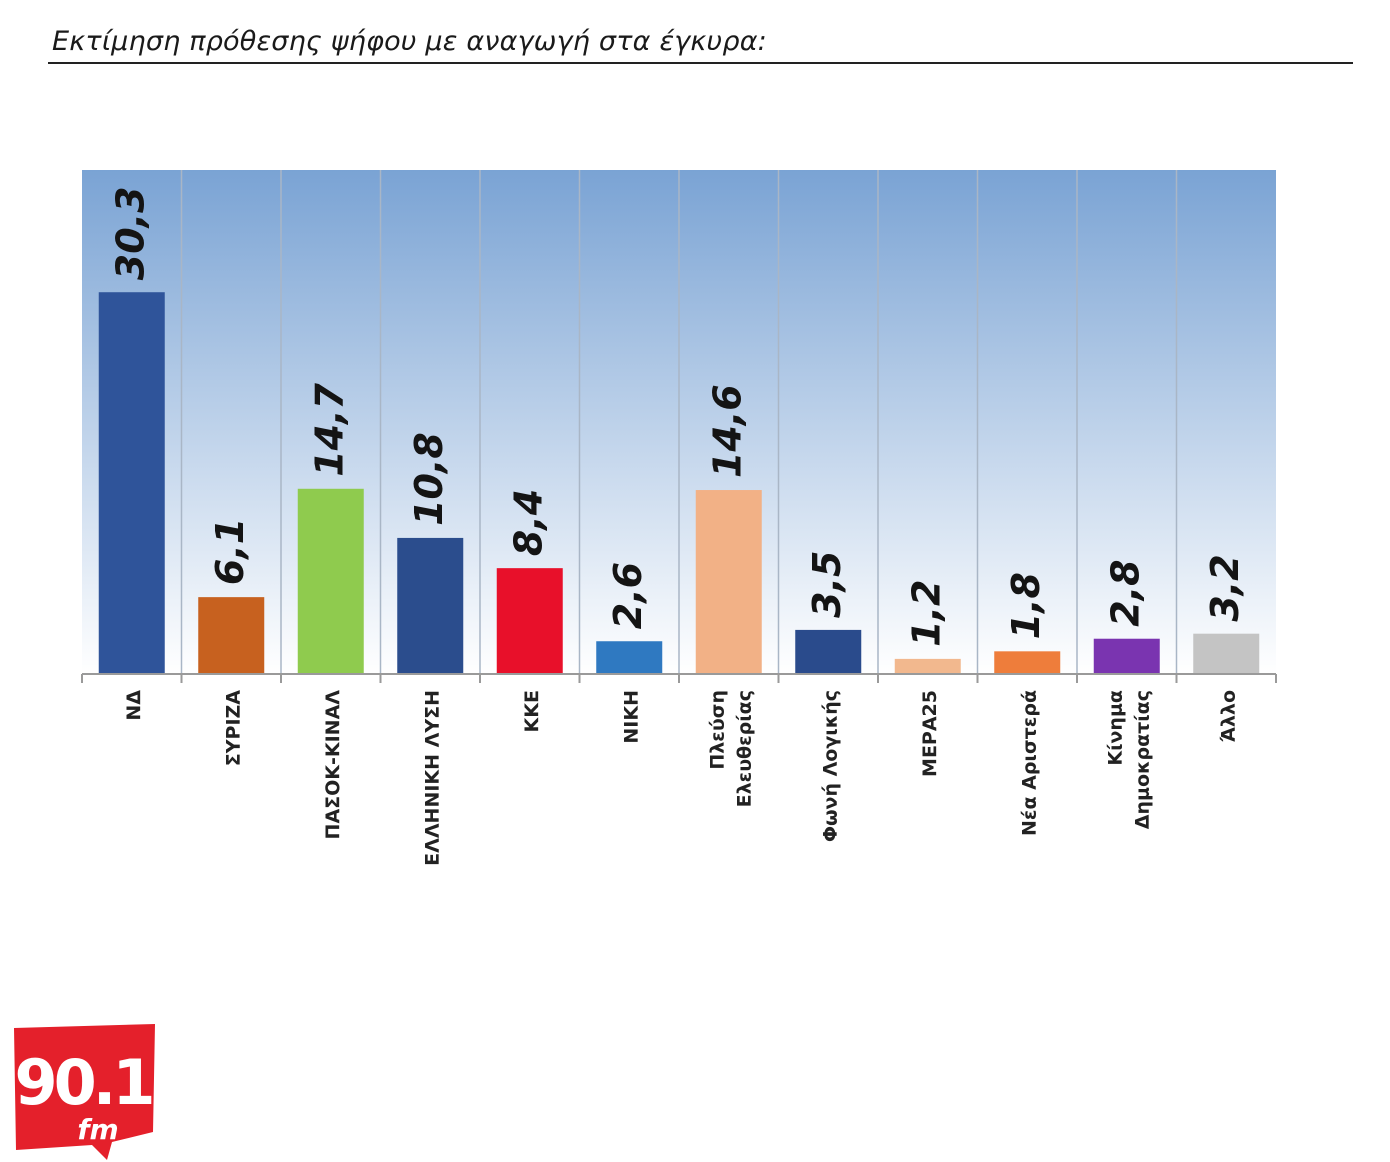 This screenshot has height=1162, width=1390. Describe the element at coordinates (230, 551) in the screenshot. I see `data-label: 6,1` at that location.